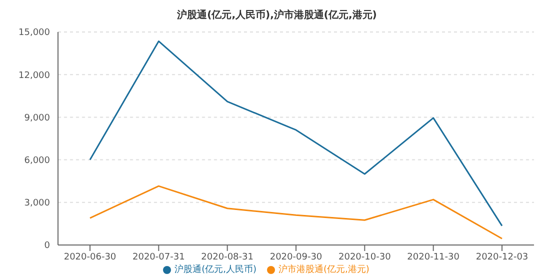 Image resolution: width=554 pixels, height=280 pixels. I want to click on x-tick-label: 2020-11-30, so click(433, 257).